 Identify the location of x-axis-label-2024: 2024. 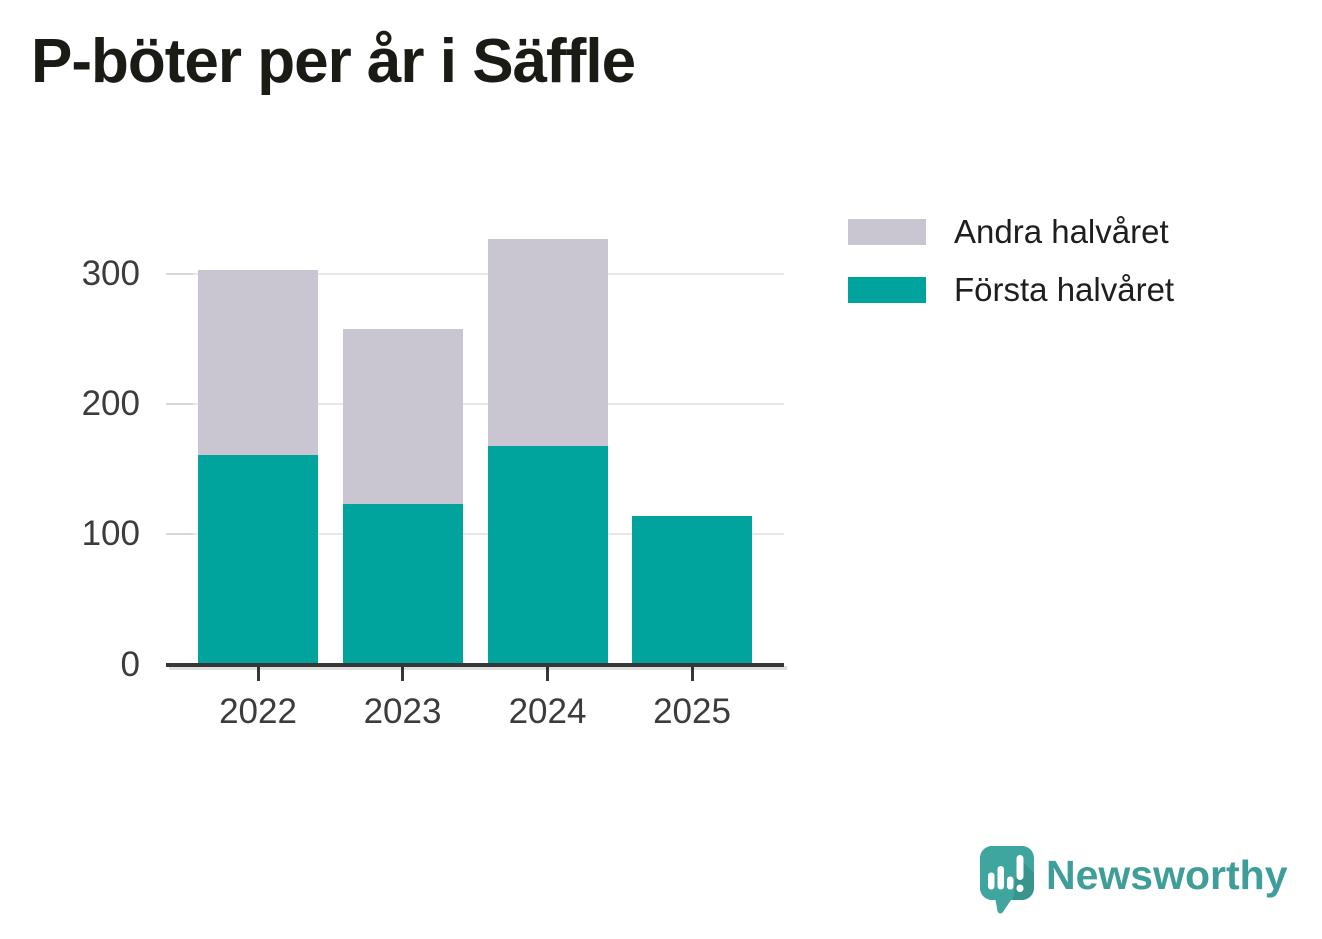
(547, 711).